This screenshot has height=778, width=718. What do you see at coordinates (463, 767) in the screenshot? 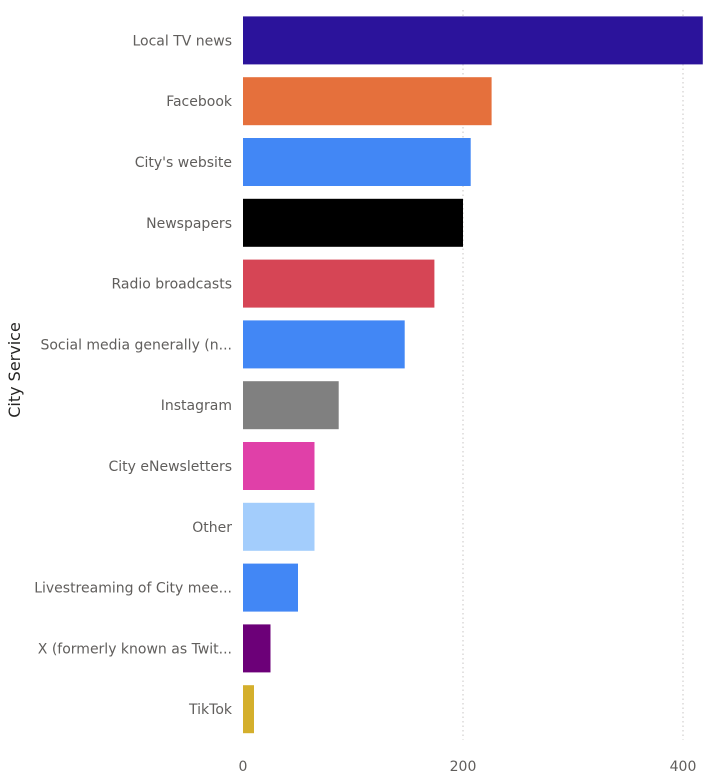
I see `x-tick-label: 200` at bounding box center [463, 767].